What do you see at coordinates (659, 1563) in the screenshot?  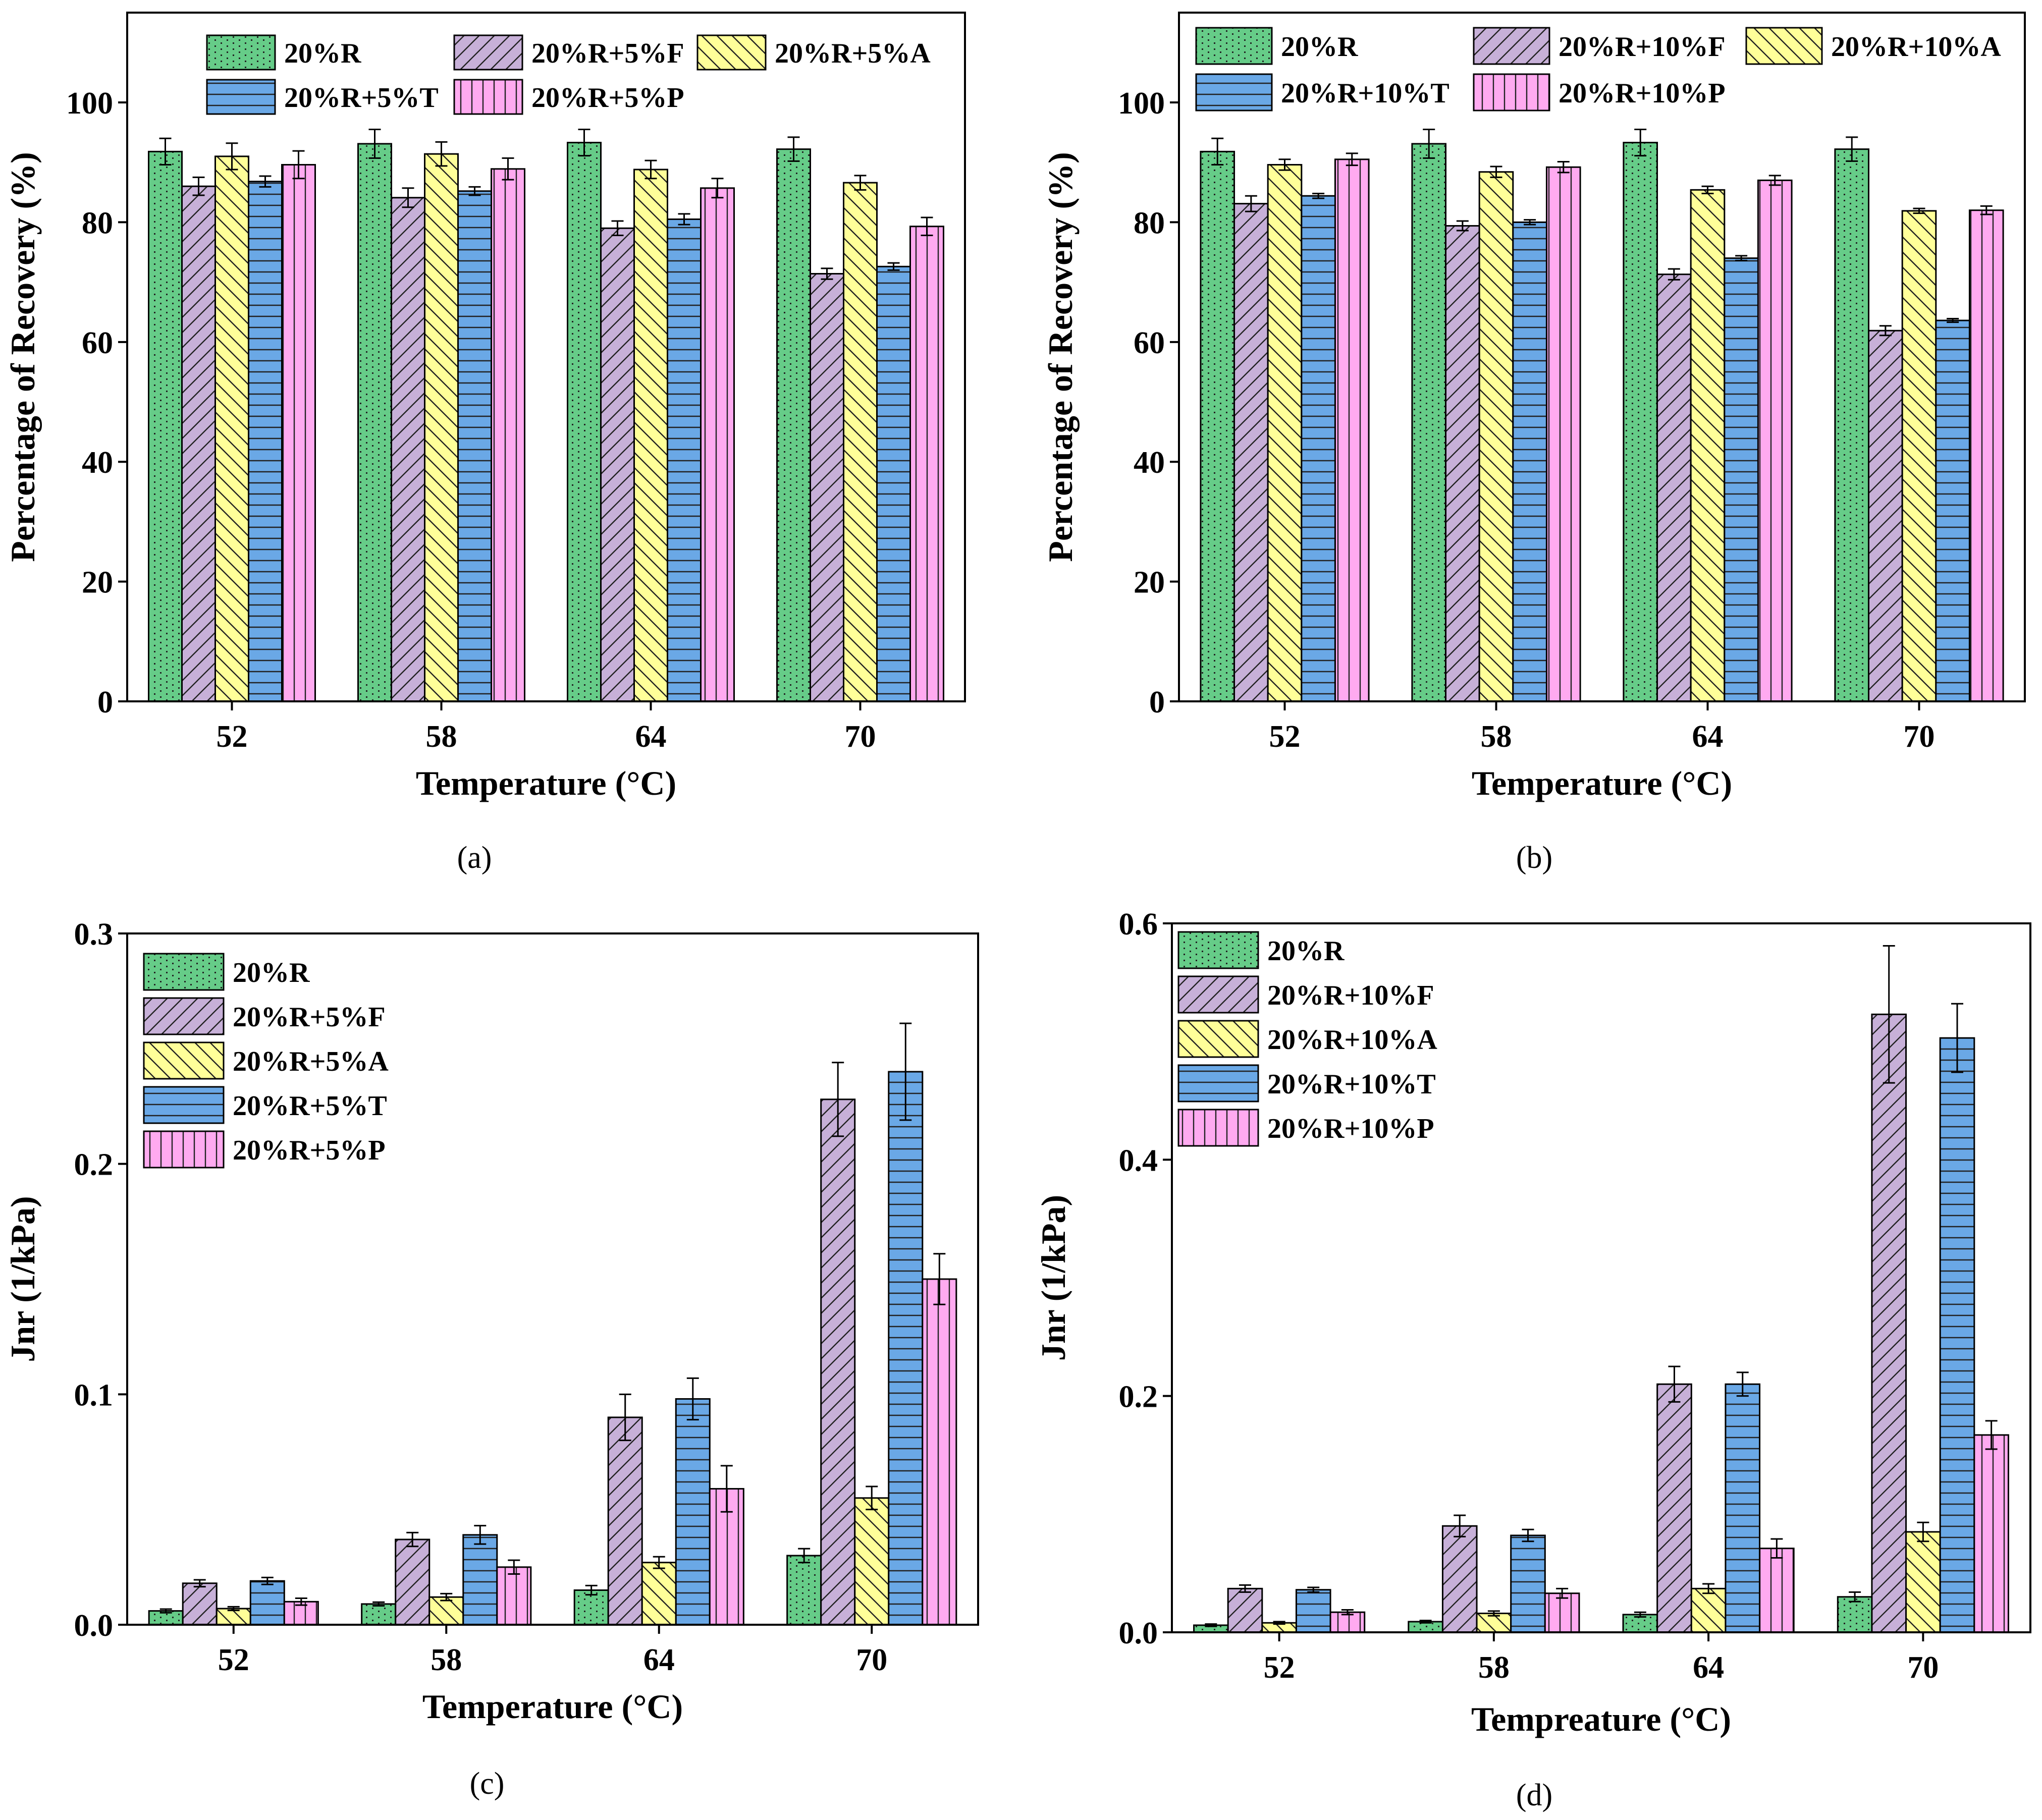 I see `error-bar-c-20%R+5%A-64` at bounding box center [659, 1563].